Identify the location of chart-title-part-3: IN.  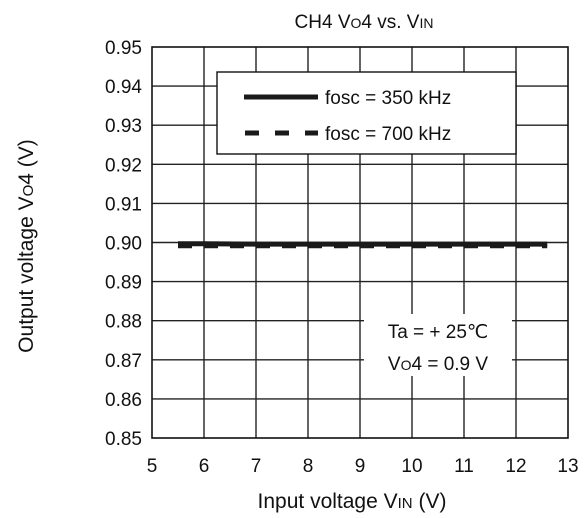
(426, 23).